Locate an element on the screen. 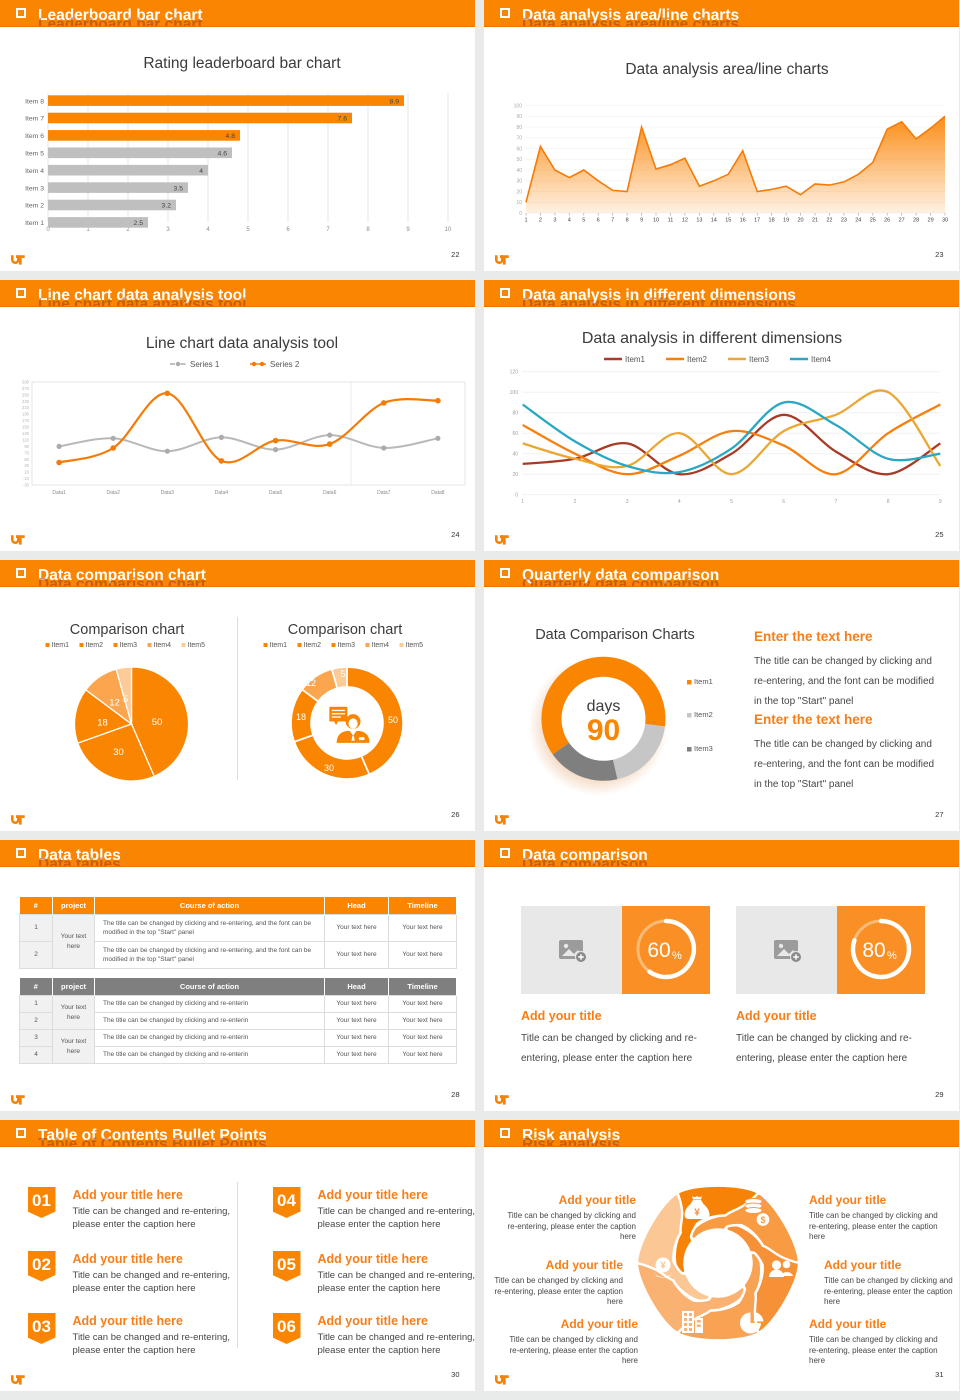  svg-text: Data Comparison Charts is located at coordinates (615, 635).